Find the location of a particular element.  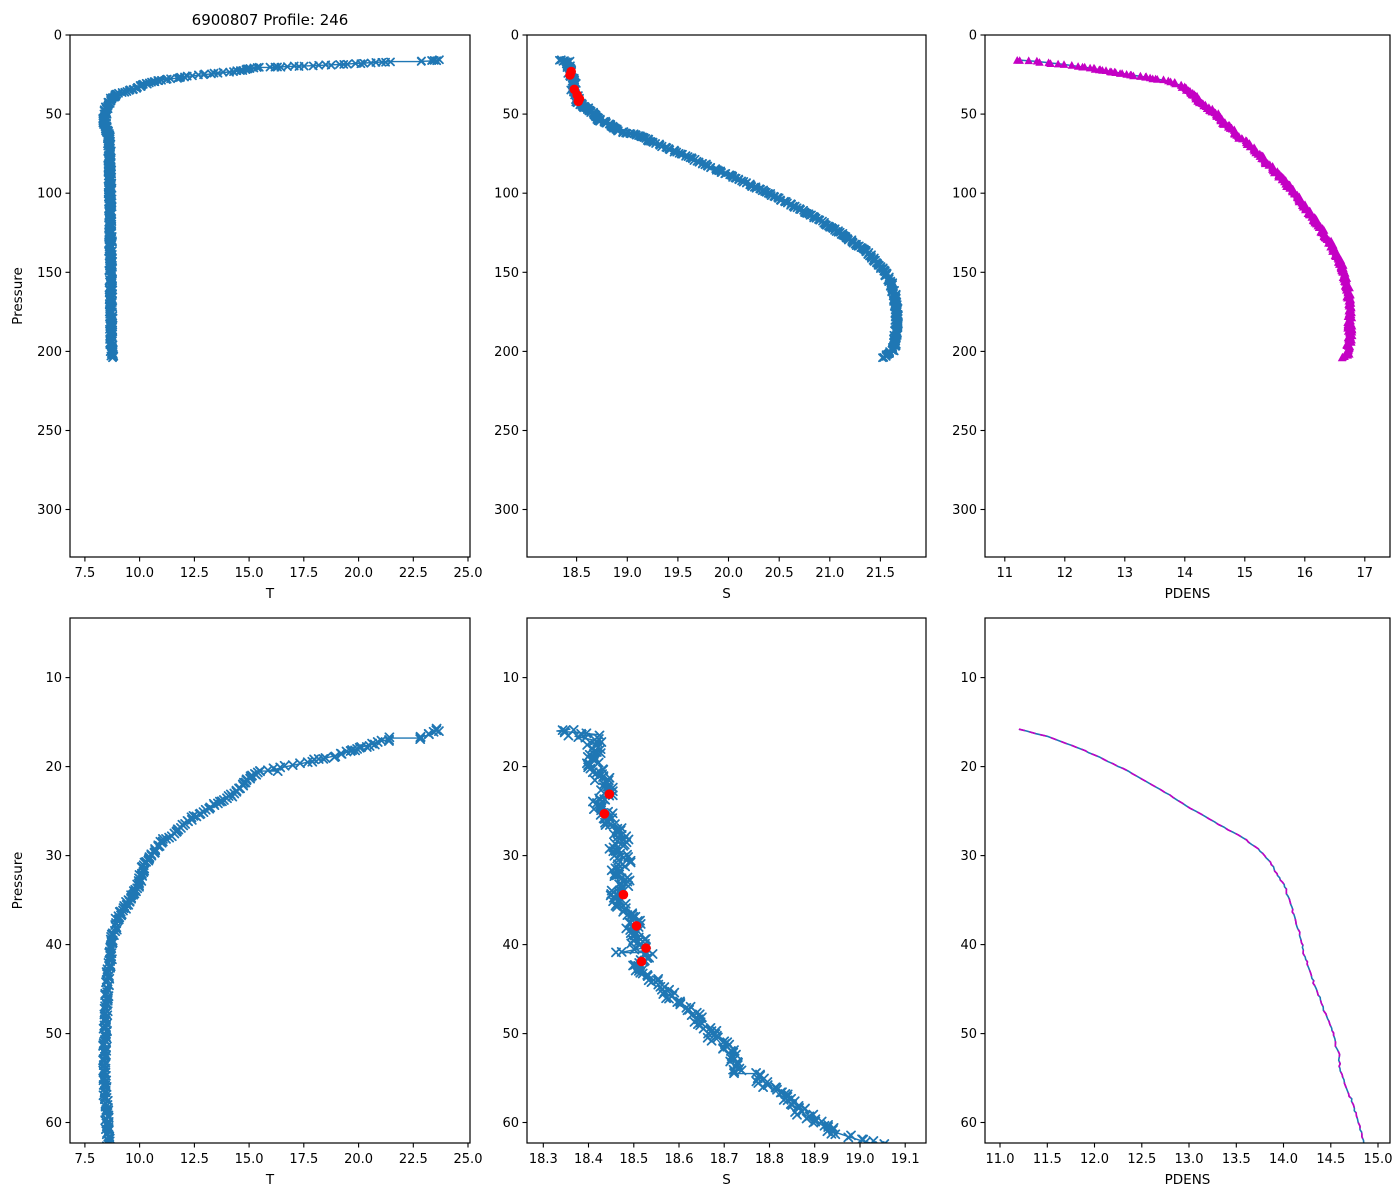

subplot-pd-full: 11 12 13 14 15 16 17 0 50 100 150 200 250 300 PDENS is located at coordinates (1171, 315).